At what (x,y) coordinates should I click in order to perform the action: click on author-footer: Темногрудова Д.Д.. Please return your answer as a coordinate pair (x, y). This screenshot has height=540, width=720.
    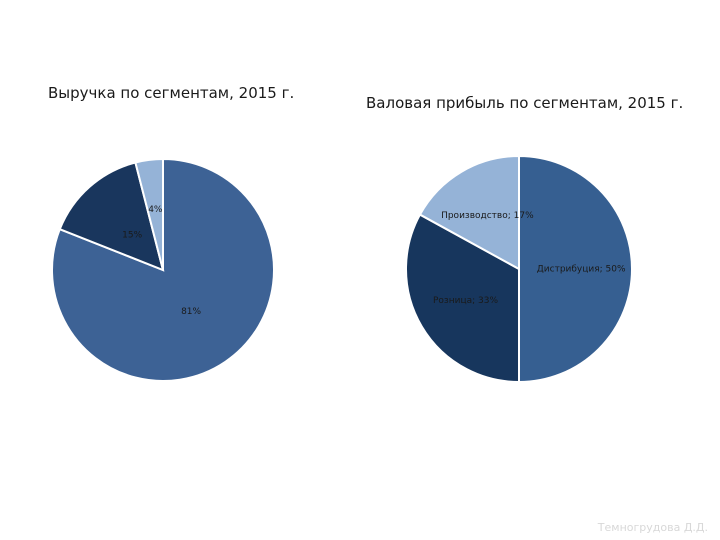
    Looking at the image, I should click on (652, 527).